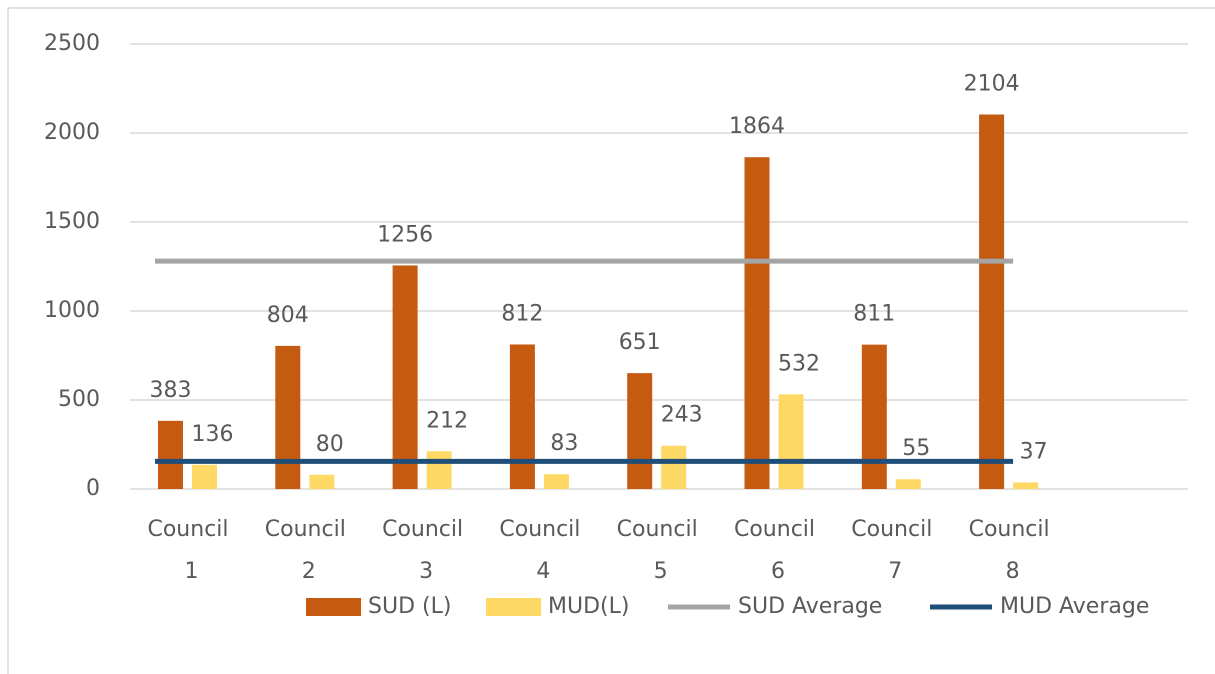 This screenshot has width=1215, height=674. Describe the element at coordinates (72, 43) in the screenshot. I see `y-tick-label: 2500` at that location.